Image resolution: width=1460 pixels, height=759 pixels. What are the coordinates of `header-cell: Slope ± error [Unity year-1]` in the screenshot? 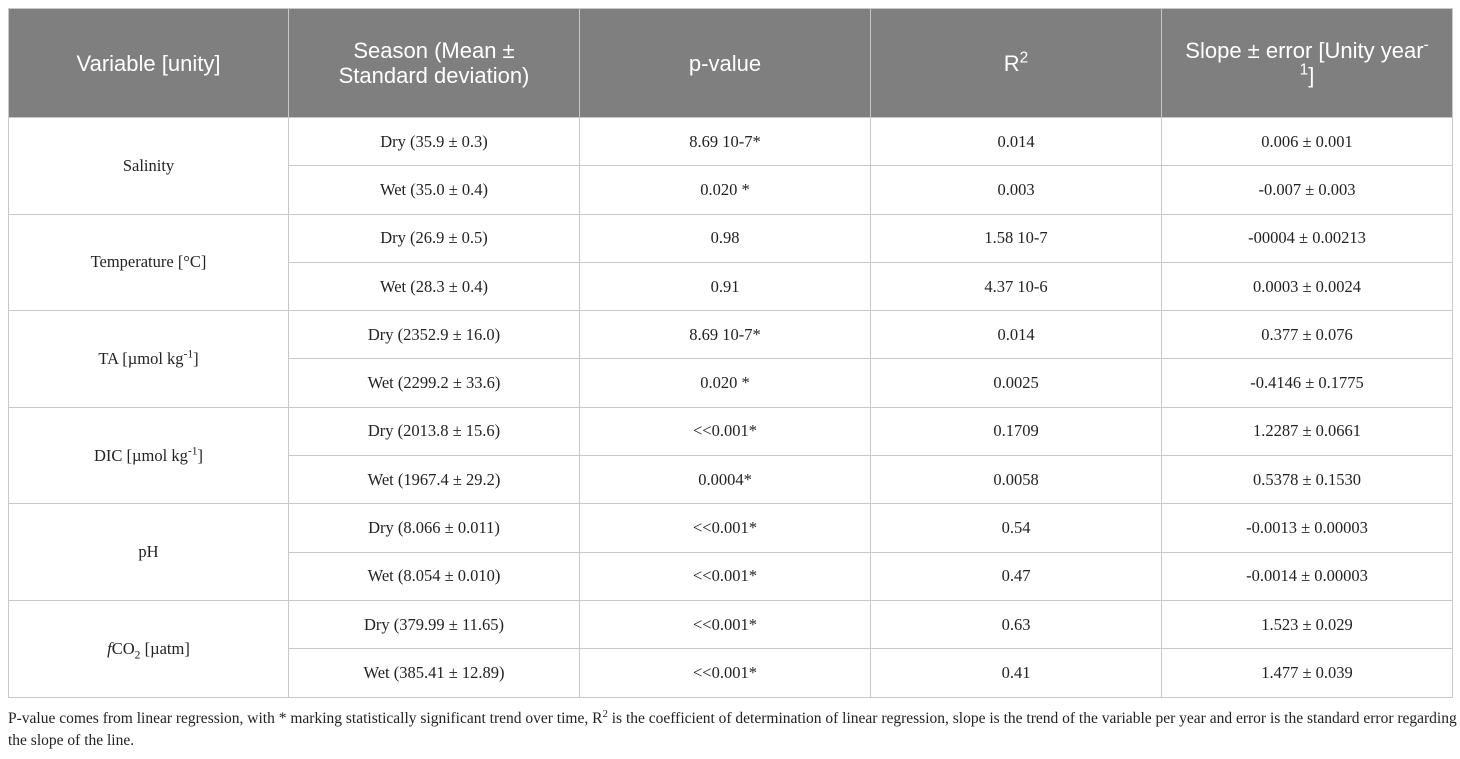 It's located at (1307, 63).